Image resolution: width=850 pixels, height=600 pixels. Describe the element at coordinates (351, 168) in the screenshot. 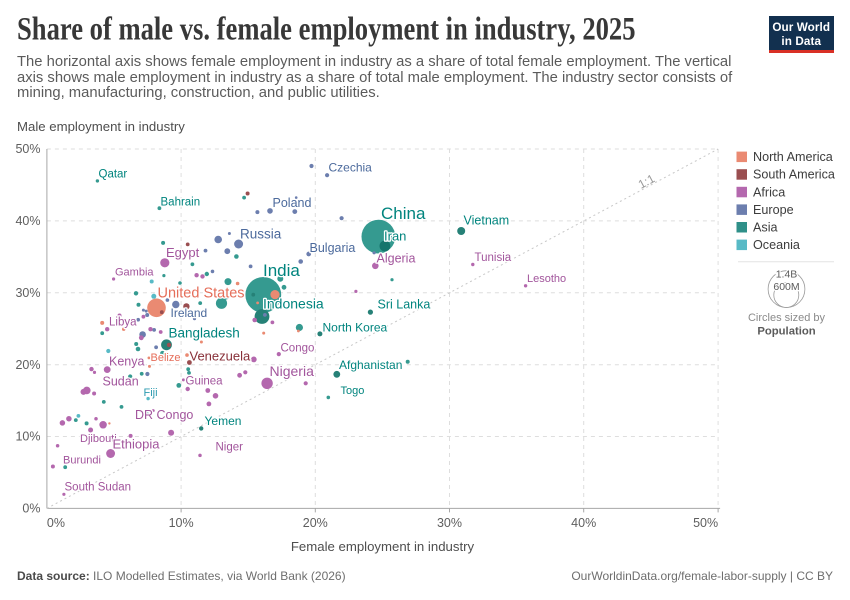

I see `svg-text: Czechia` at that location.